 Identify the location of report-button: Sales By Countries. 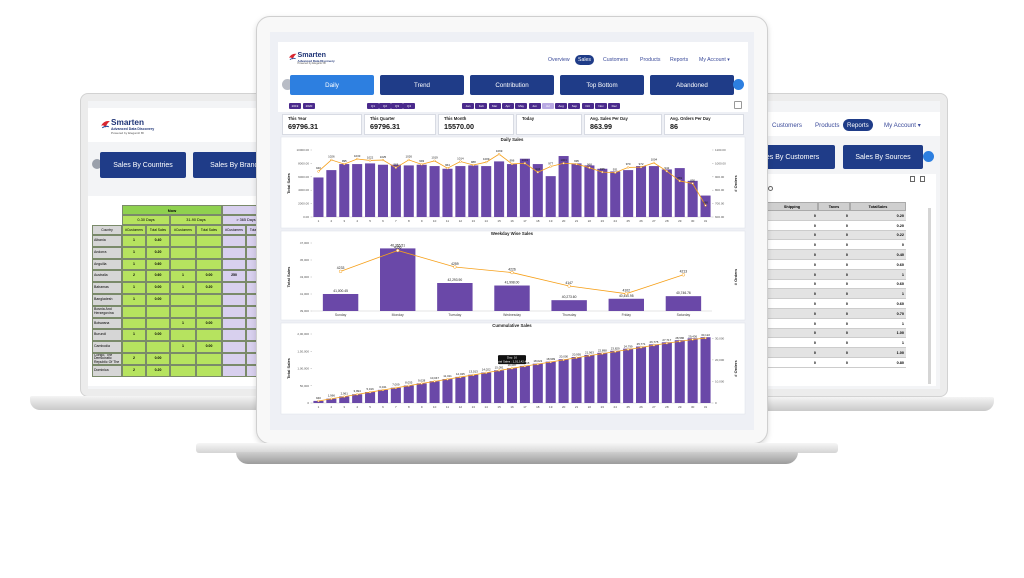
(143, 165).